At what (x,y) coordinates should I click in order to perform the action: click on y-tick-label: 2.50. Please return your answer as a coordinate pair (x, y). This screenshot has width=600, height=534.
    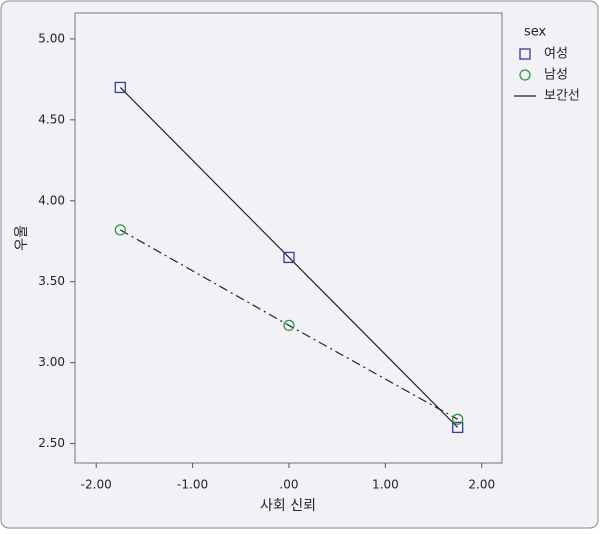
    Looking at the image, I should click on (51, 443).